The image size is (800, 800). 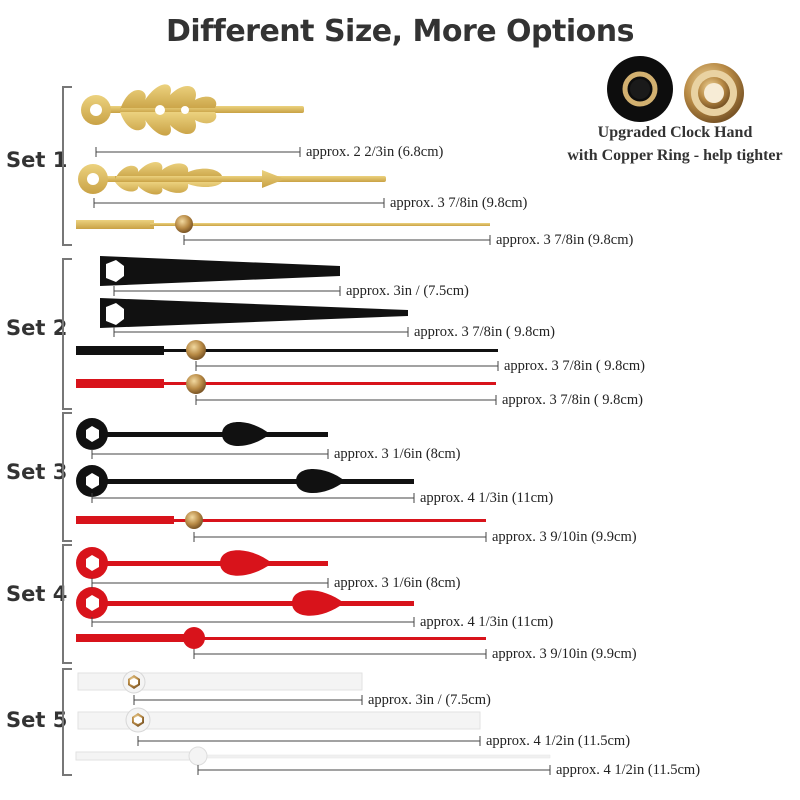 What do you see at coordinates (487, 622) in the screenshot?
I see `set-4-minute-measure: approx. 4 1/3in (11cm)` at bounding box center [487, 622].